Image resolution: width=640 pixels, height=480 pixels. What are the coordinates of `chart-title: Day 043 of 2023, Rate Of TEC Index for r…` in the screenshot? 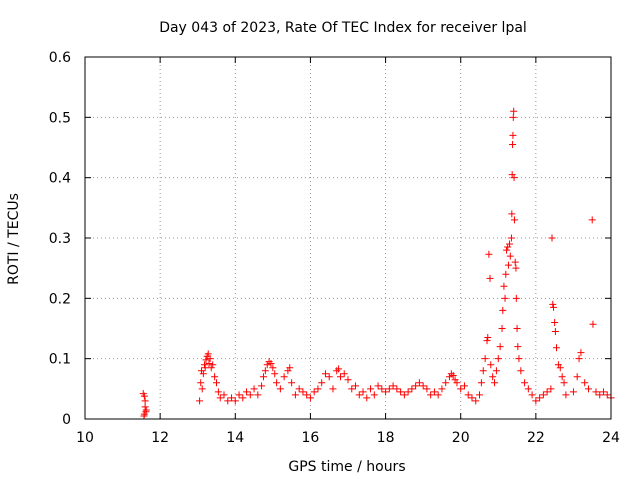 It's located at (343, 28).